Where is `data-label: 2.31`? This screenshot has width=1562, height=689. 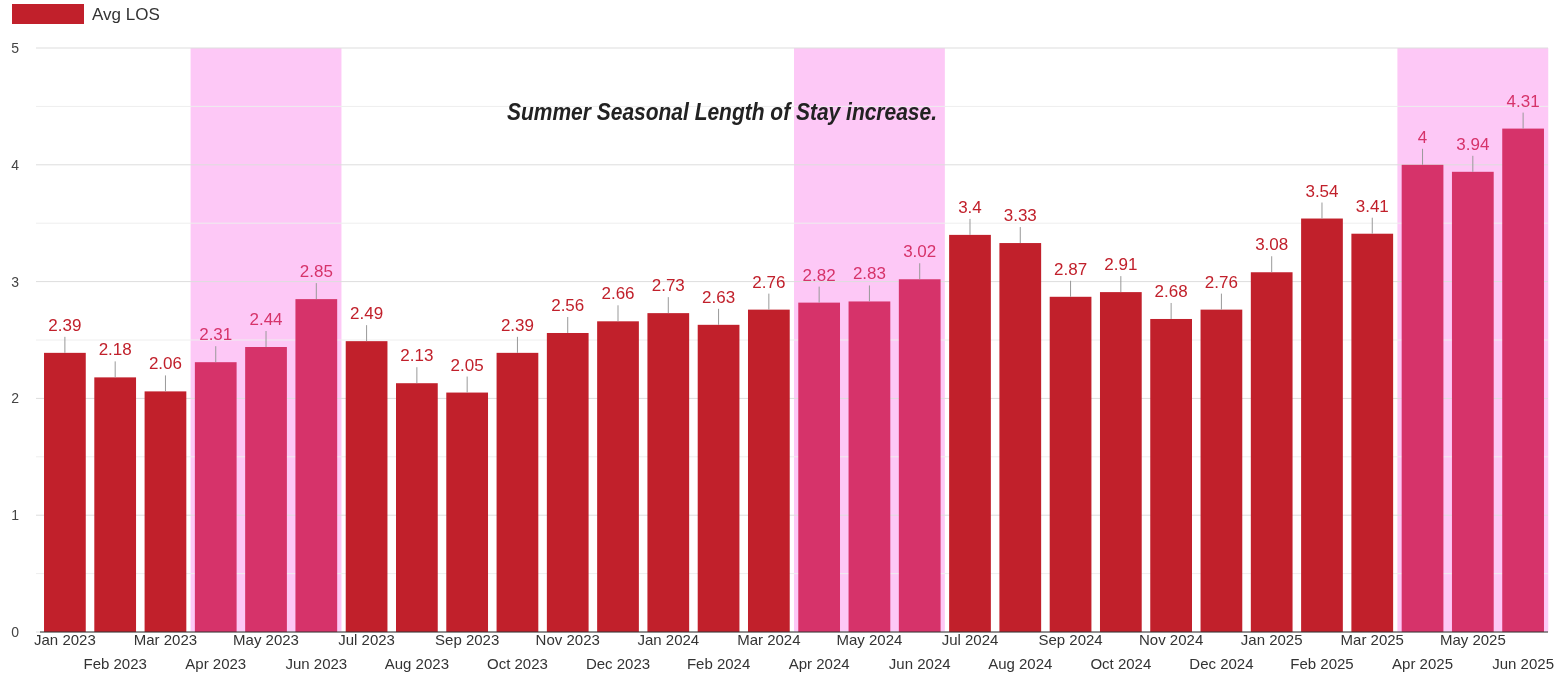
data-label: 2.31 is located at coordinates (216, 335).